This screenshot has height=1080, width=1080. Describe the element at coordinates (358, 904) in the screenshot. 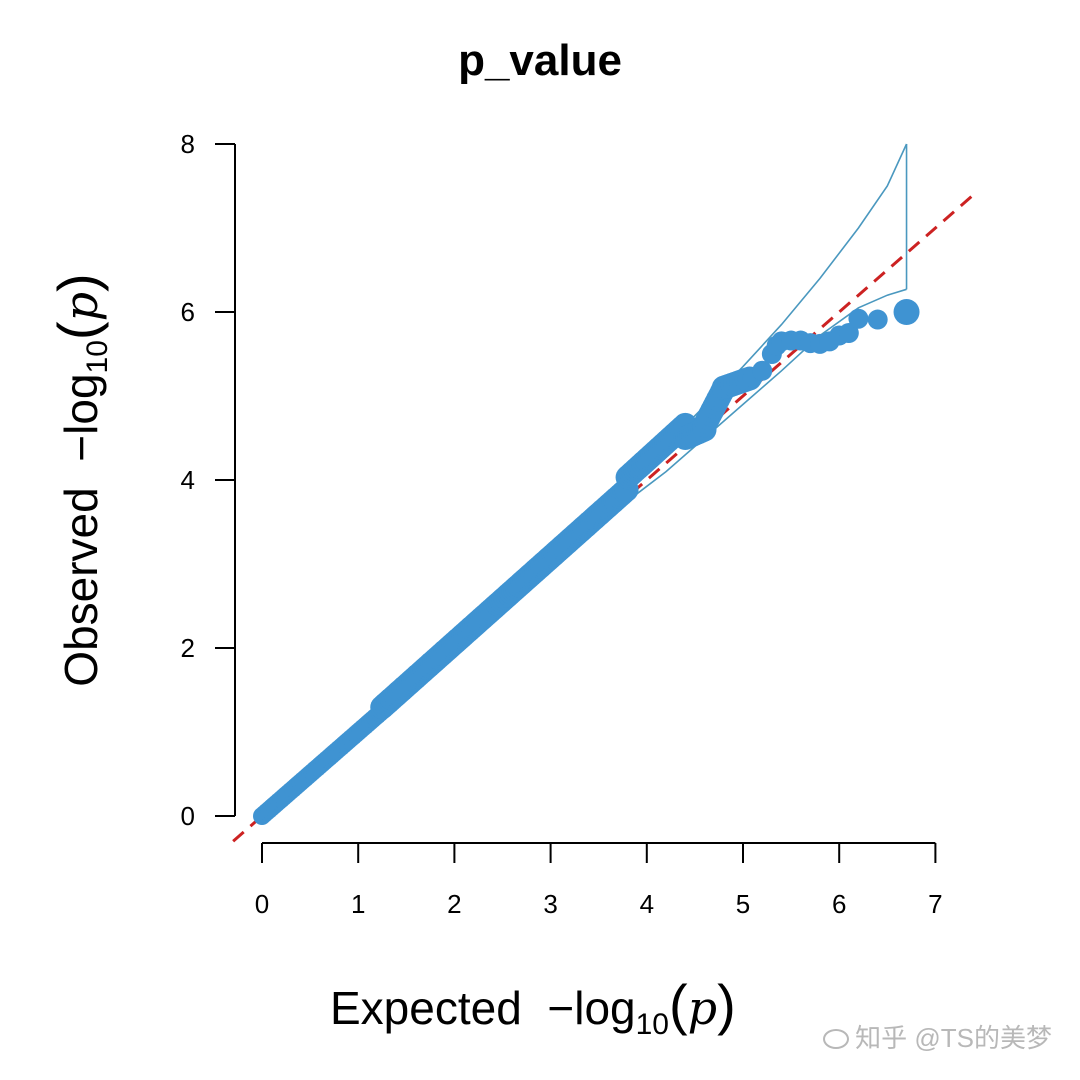

I see `x-tick-label: 1` at that location.